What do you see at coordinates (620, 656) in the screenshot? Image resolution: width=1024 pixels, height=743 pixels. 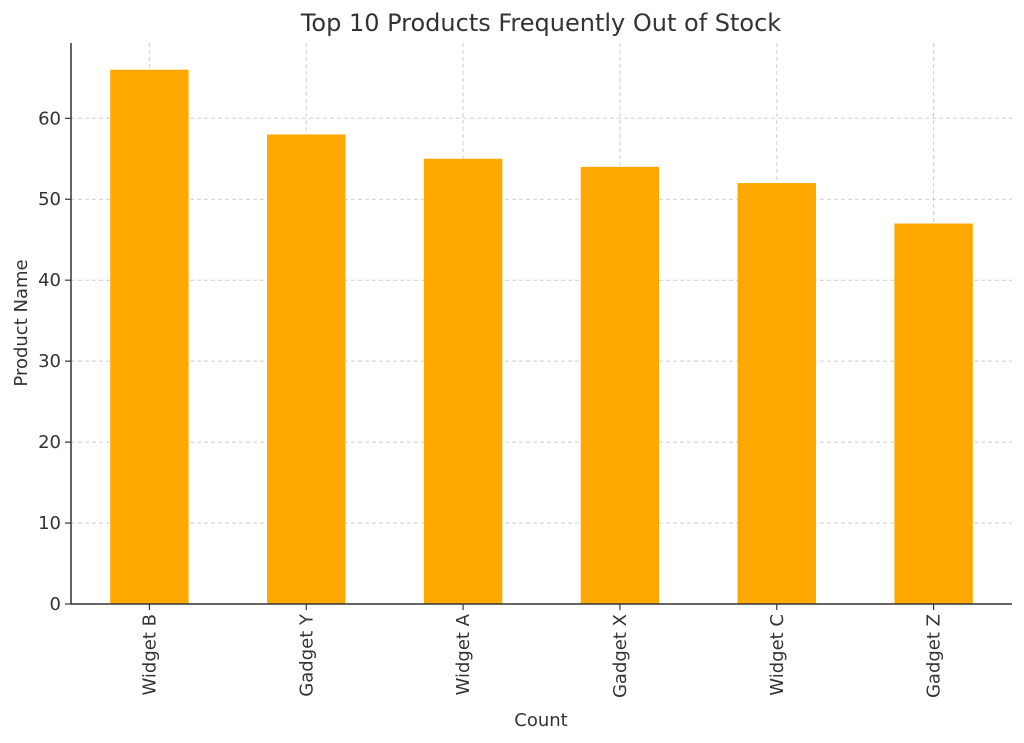 I see `x-tick-label: Gadget X` at bounding box center [620, 656].